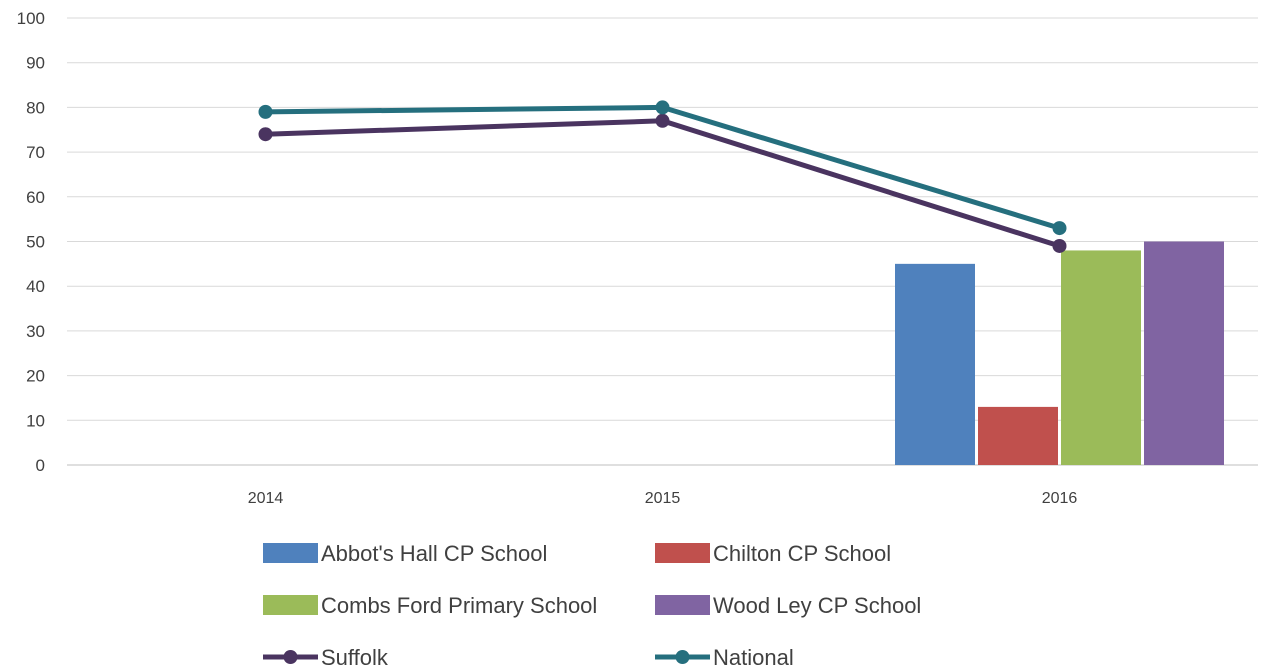 The image size is (1272, 670). Describe the element at coordinates (663, 183) in the screenshot. I see `series-line` at that location.